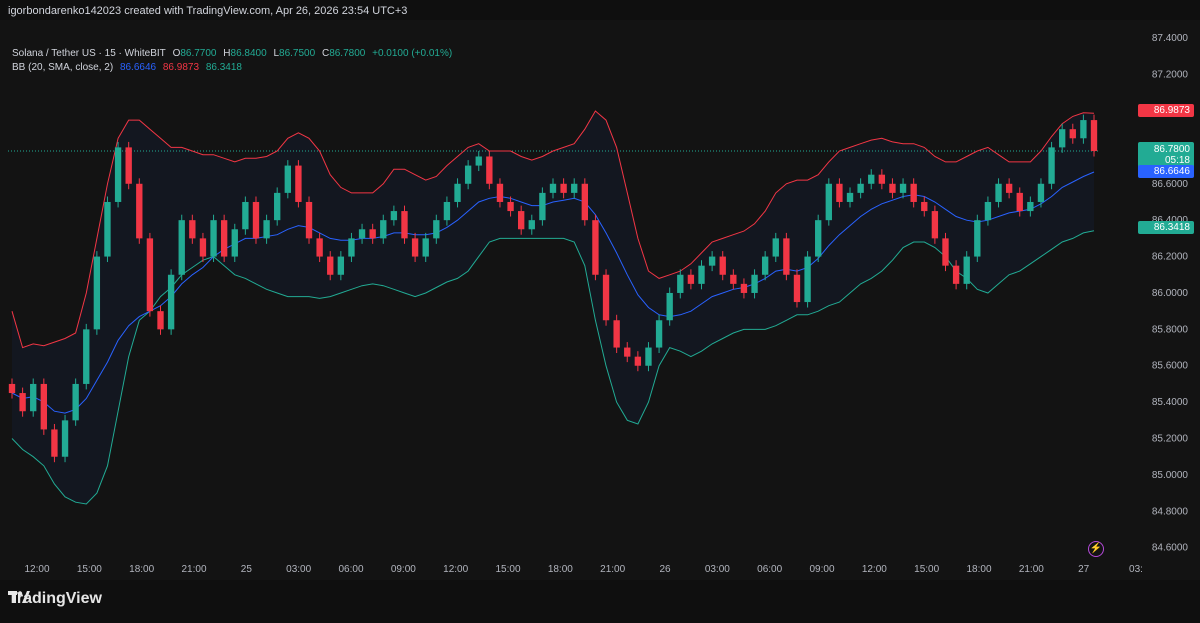  What do you see at coordinates (978, 569) in the screenshot?
I see `x-tick-label: 18:00` at bounding box center [978, 569].